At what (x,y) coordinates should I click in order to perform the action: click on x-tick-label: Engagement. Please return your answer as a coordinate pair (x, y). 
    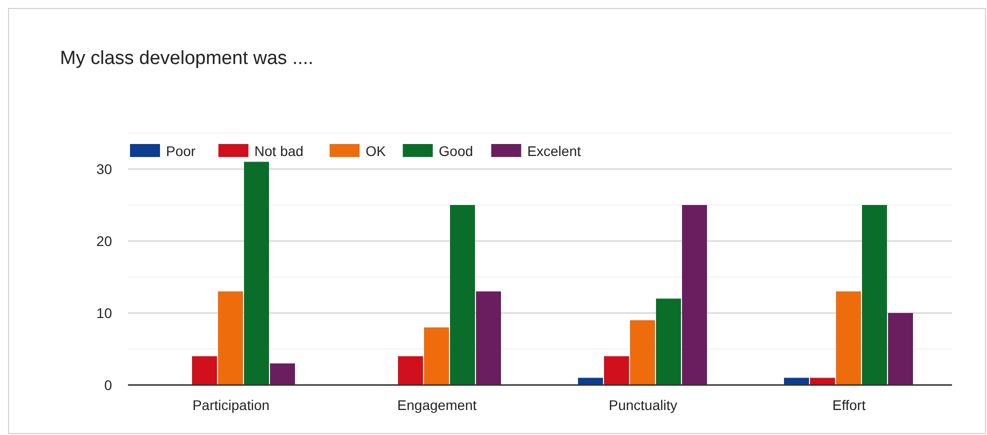
    Looking at the image, I should click on (437, 405).